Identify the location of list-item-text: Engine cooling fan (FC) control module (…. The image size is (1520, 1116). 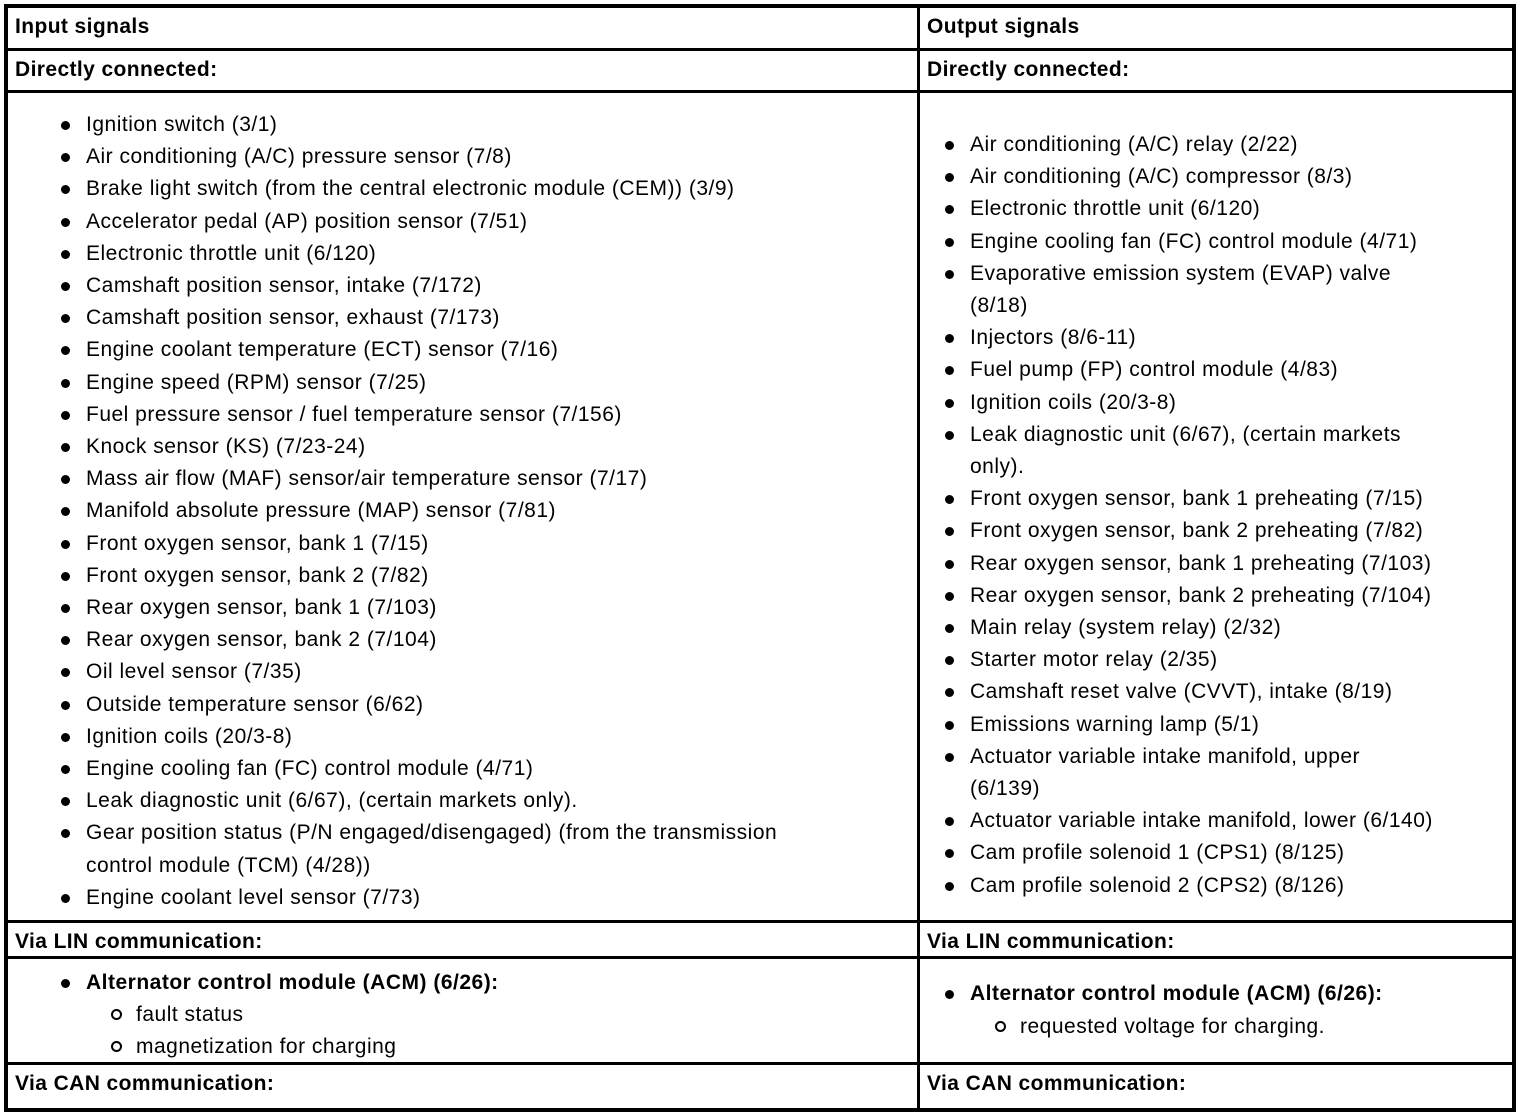
(1194, 241).